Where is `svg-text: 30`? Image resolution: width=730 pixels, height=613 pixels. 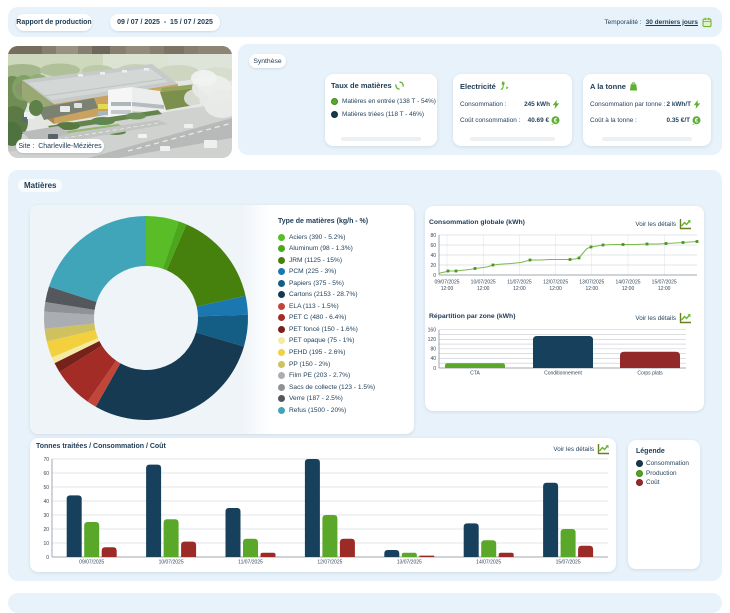
svg-text: 30 is located at coordinates (46, 516).